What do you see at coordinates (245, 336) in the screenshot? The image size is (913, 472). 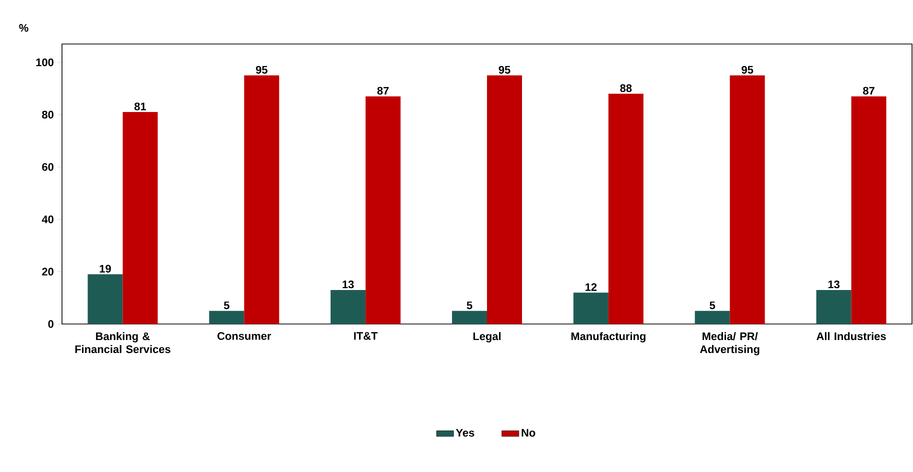 I see `x-tick-label: Consumer` at bounding box center [245, 336].